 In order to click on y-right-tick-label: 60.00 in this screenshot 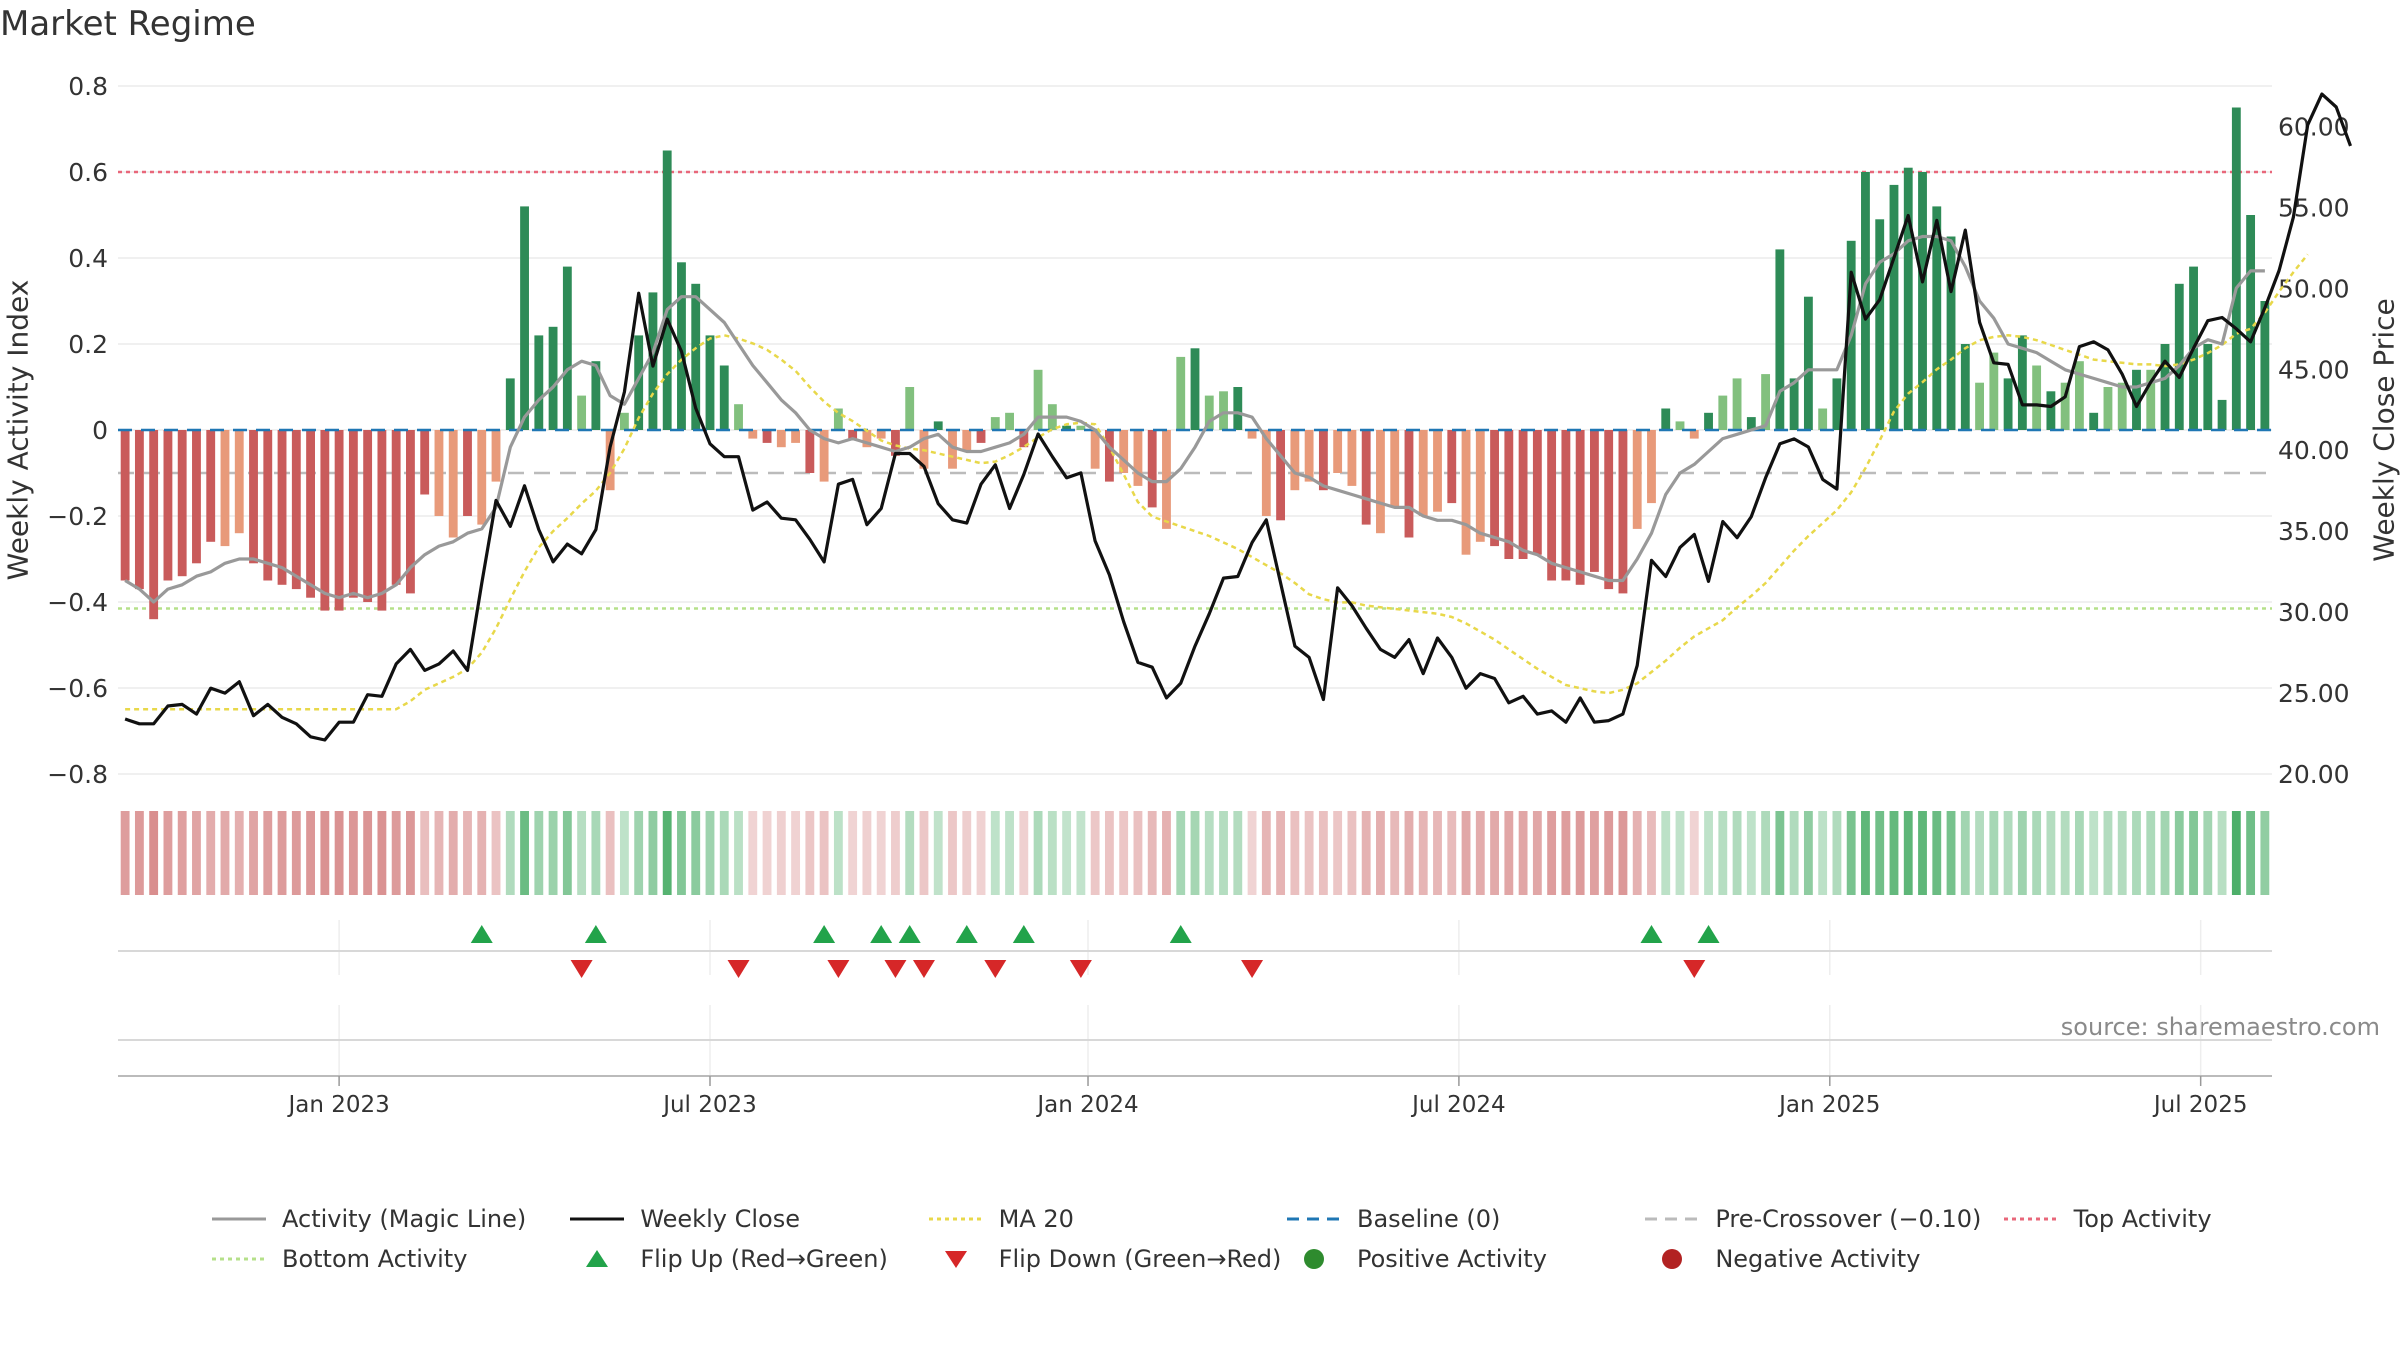, I will do `click(2314, 126)`.